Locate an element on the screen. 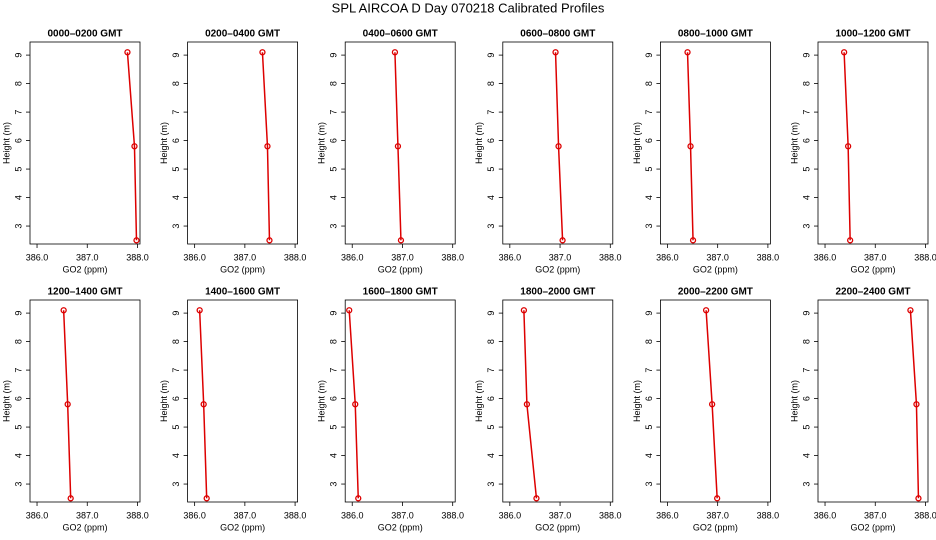 The image size is (936, 540). panel-title: 1800–2000 GMT is located at coordinates (557, 292).